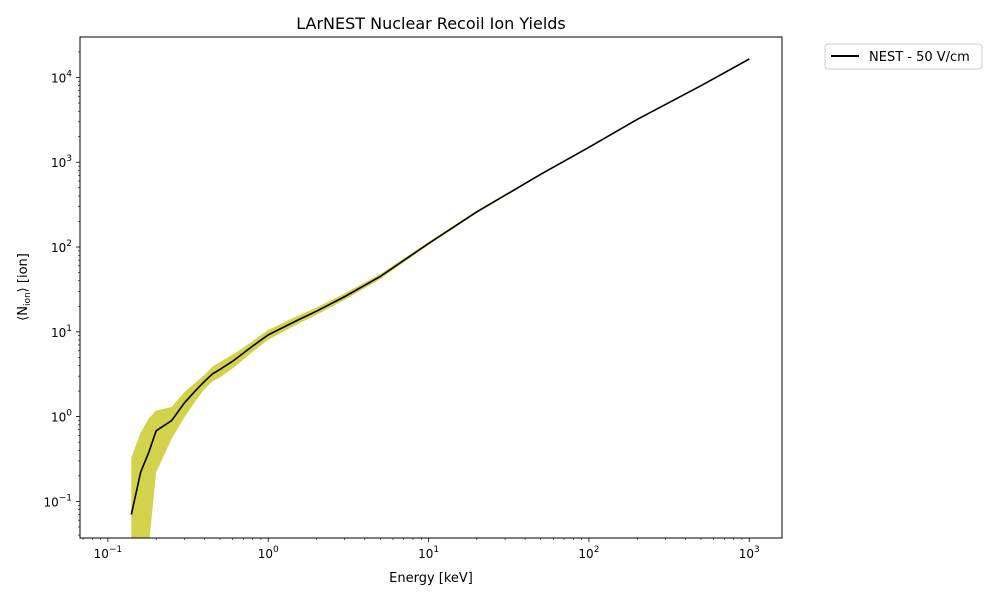 Image resolution: width=1000 pixels, height=600 pixels. Describe the element at coordinates (108, 553) in the screenshot. I see `x-tick-label: 10⁻¹` at that location.